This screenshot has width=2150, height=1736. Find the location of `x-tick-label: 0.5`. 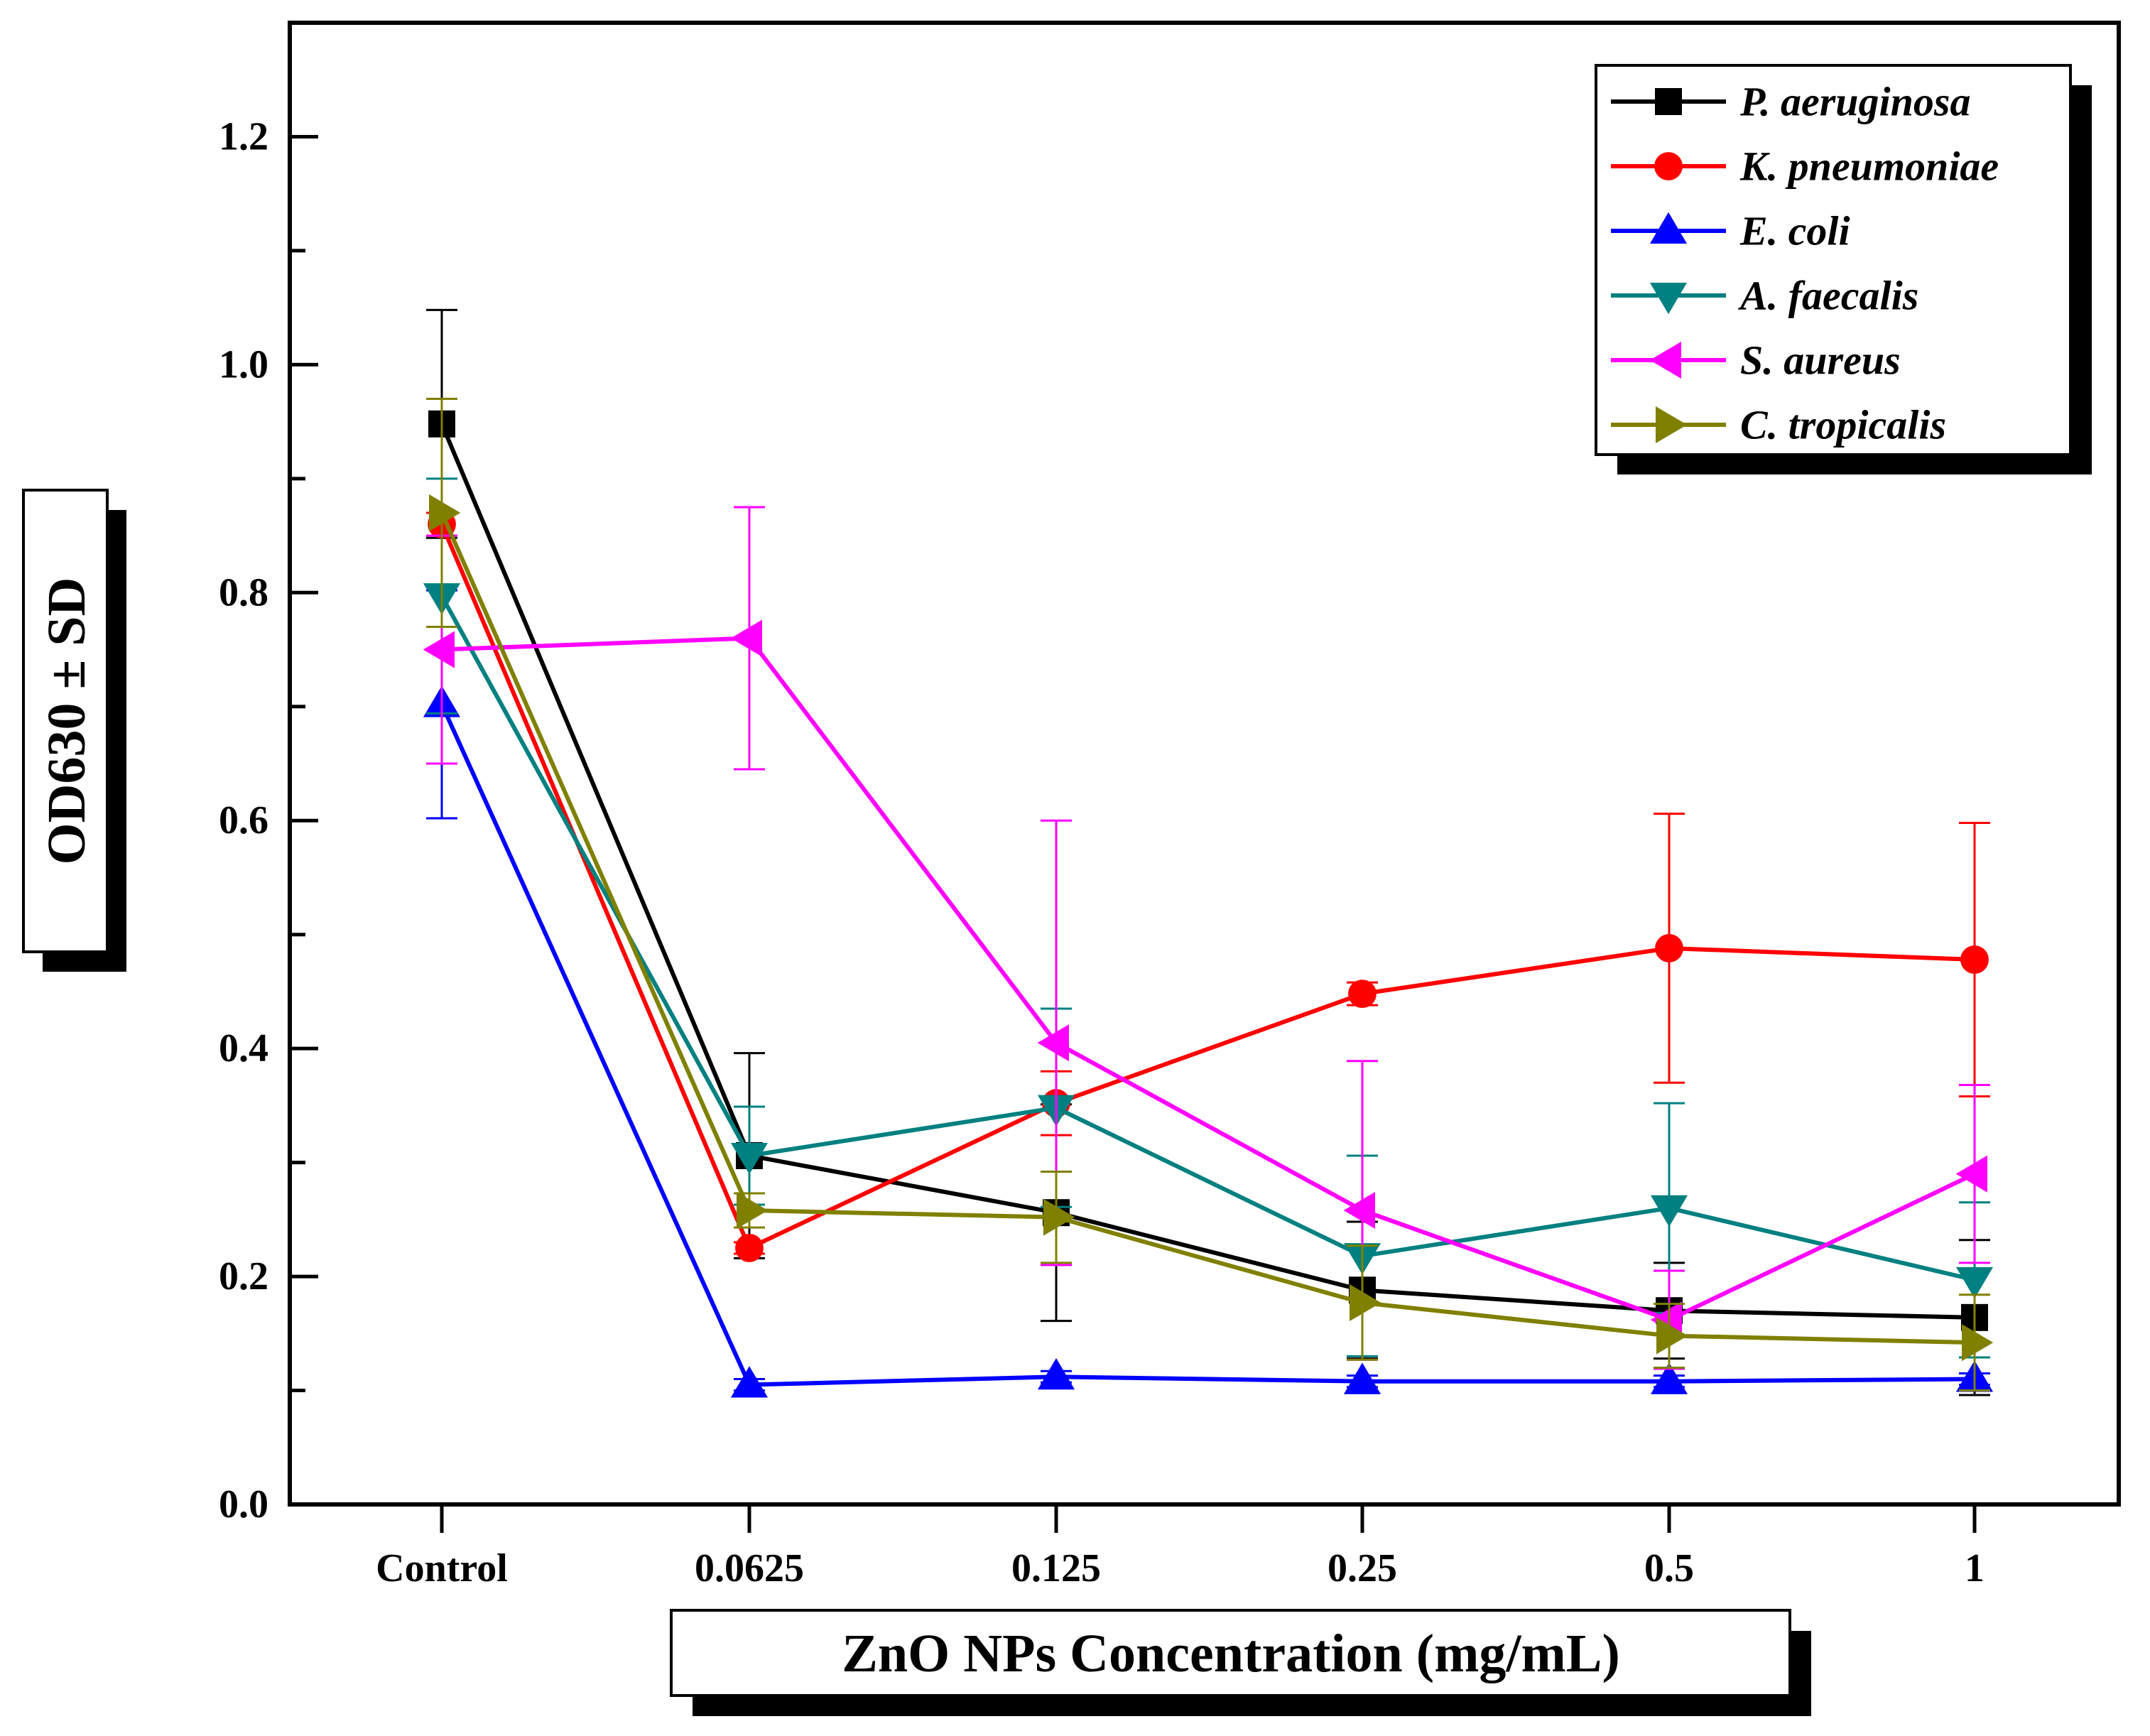

x-tick-label: 0.5 is located at coordinates (1669, 1568).